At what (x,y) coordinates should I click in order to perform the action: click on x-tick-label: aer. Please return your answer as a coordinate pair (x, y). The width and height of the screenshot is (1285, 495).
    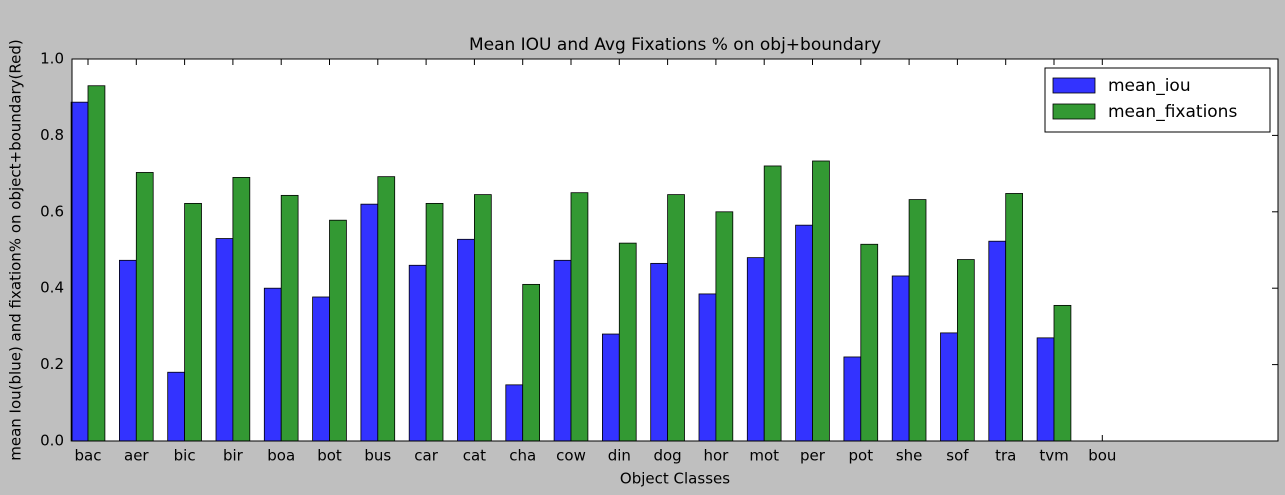
    Looking at the image, I should click on (136, 456).